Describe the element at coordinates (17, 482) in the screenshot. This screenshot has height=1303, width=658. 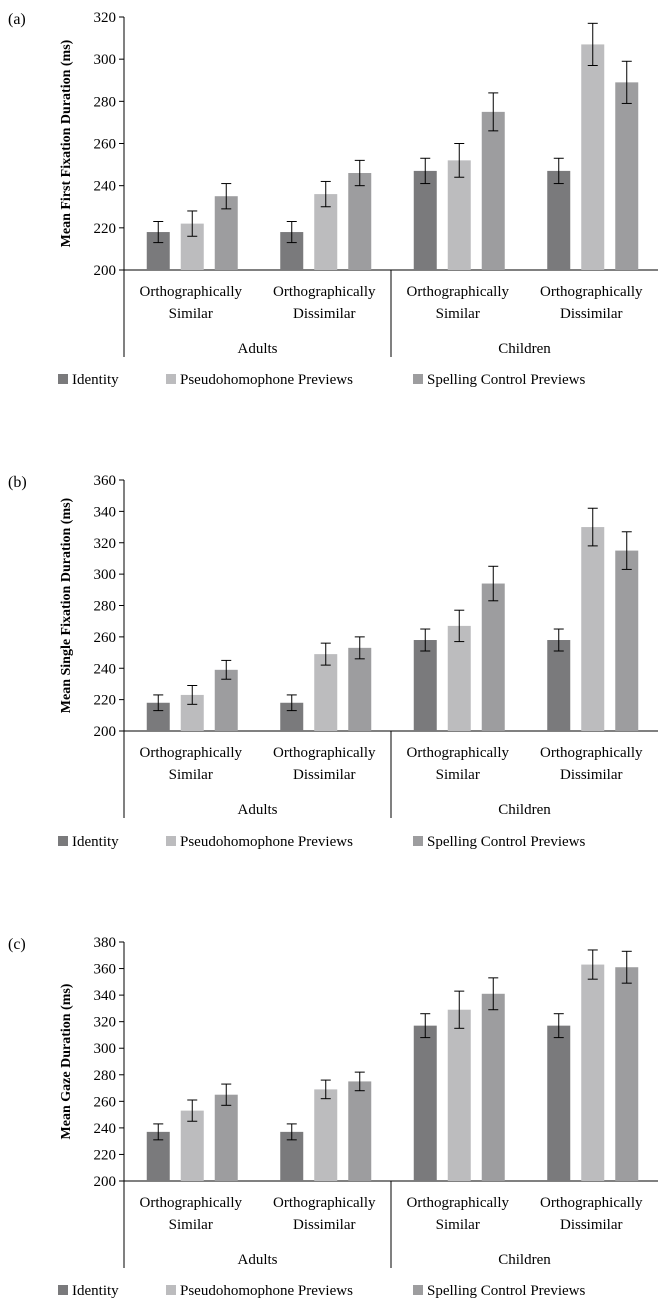
I see `panel-label: (b)` at that location.